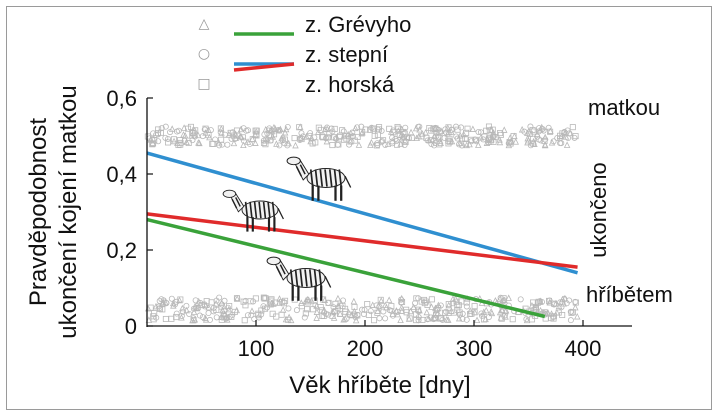 This screenshot has width=720, height=418. What do you see at coordinates (304, 54) in the screenshot?
I see `legend: △ z. Grévyho ○ z. stepní □ z. horská` at bounding box center [304, 54].